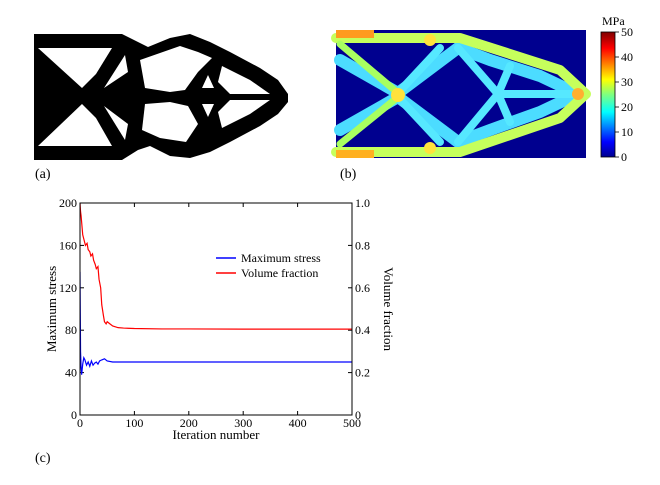  Describe the element at coordinates (68, 203) in the screenshot. I see `y-tick-label: 200` at that location.